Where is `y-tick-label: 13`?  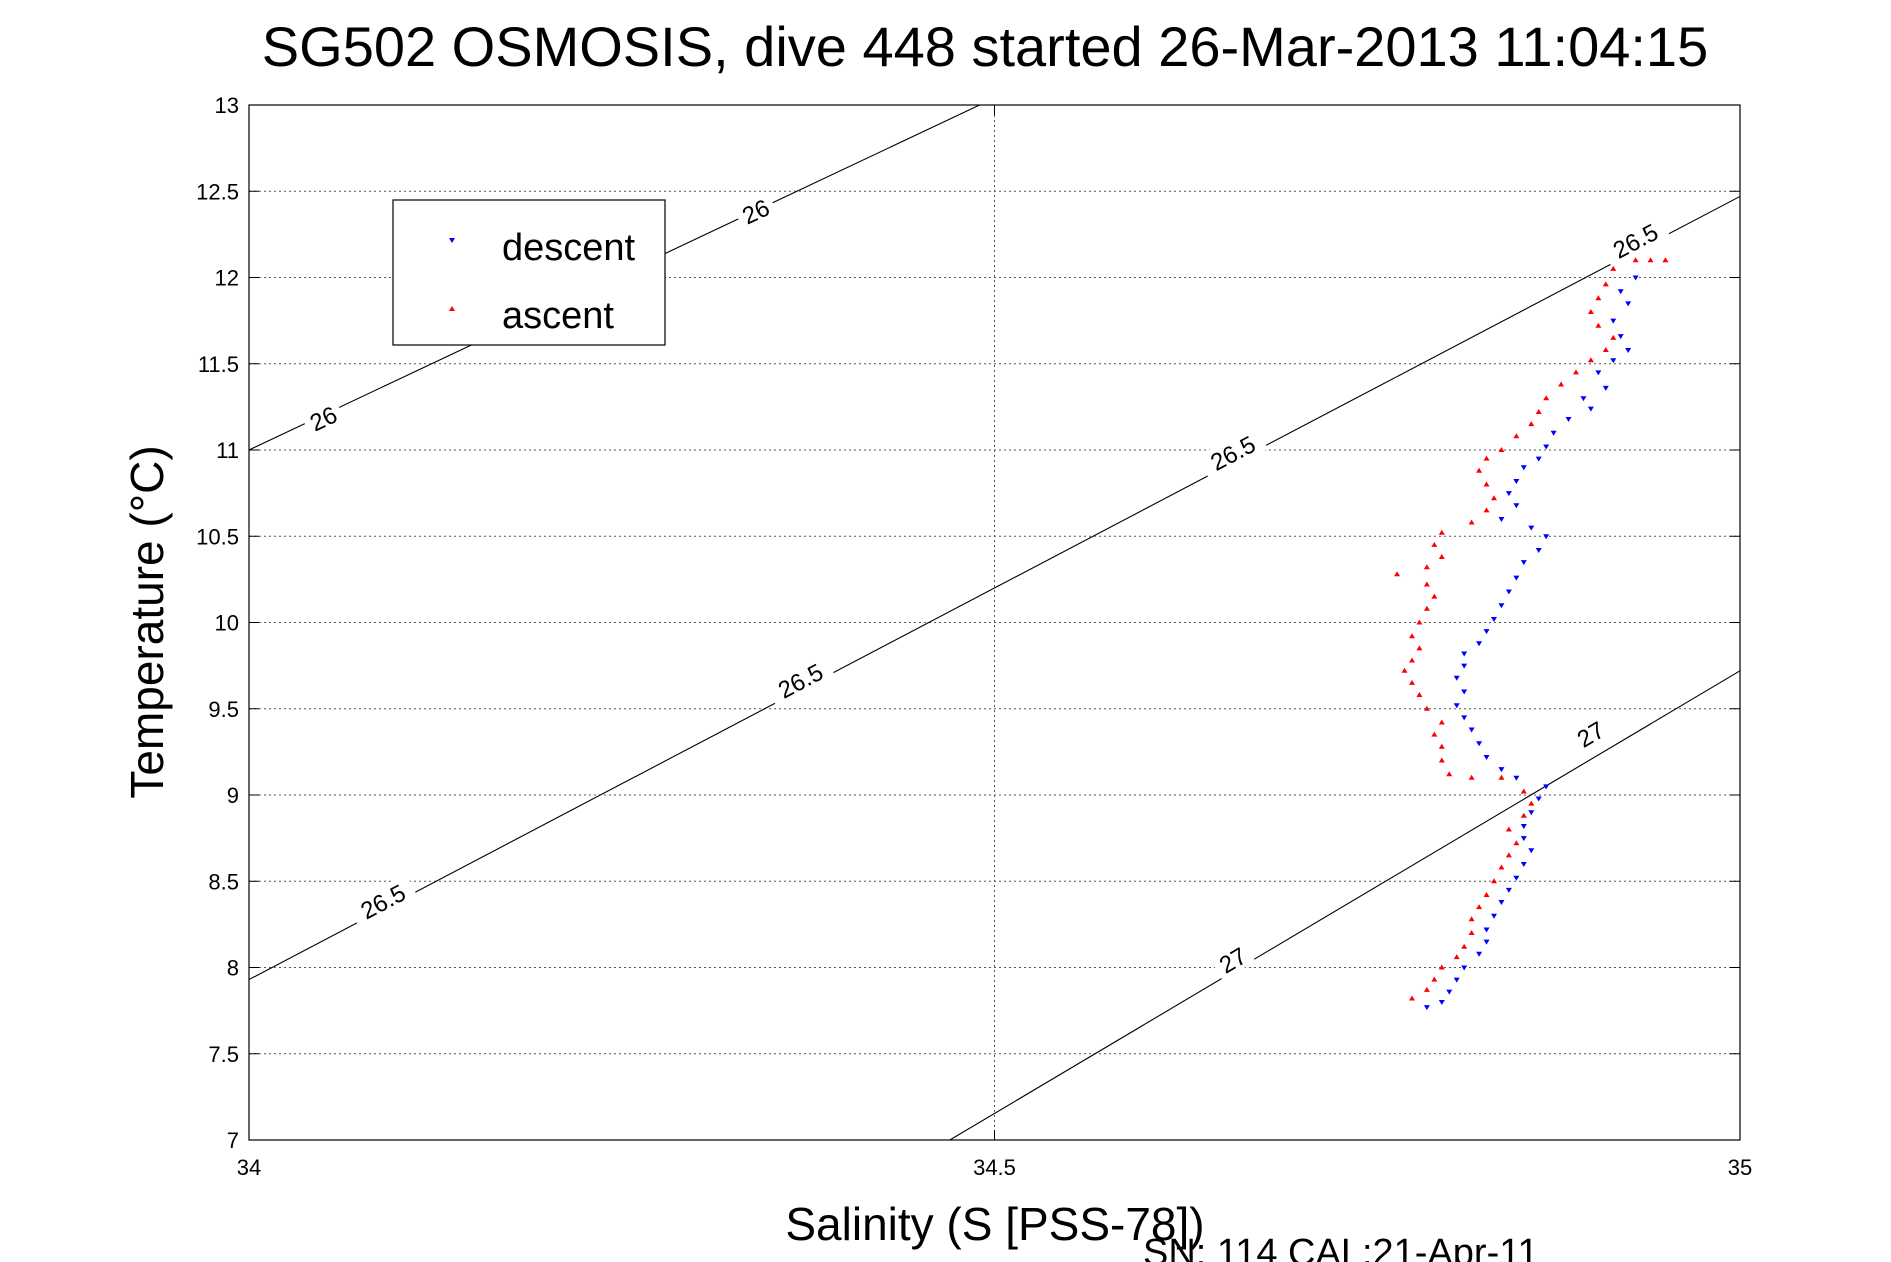 y-tick-label: 13 is located at coordinates (227, 105).